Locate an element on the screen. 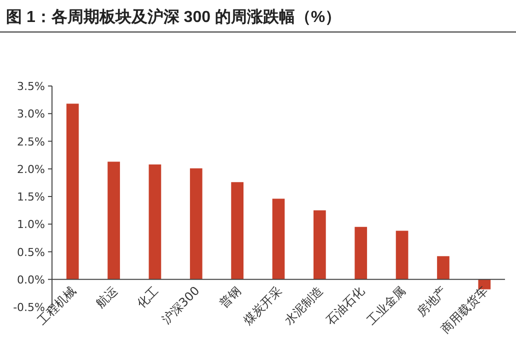  x-tick-label: 普钢 is located at coordinates (230, 297).